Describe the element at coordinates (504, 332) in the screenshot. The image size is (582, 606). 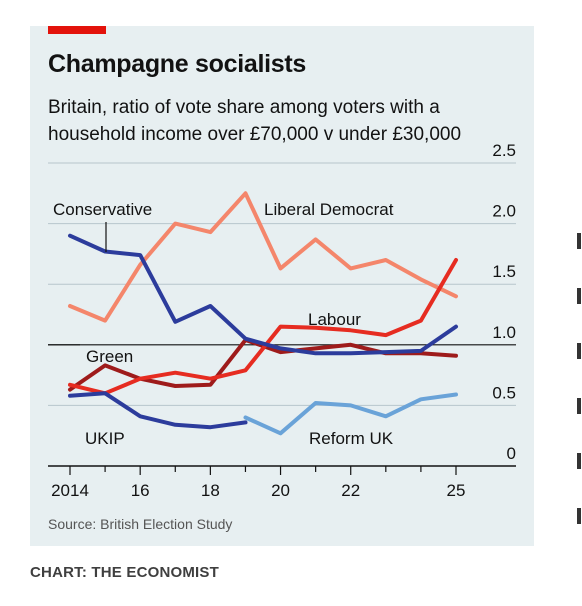
I see `y-tick-label: 1.0` at that location.